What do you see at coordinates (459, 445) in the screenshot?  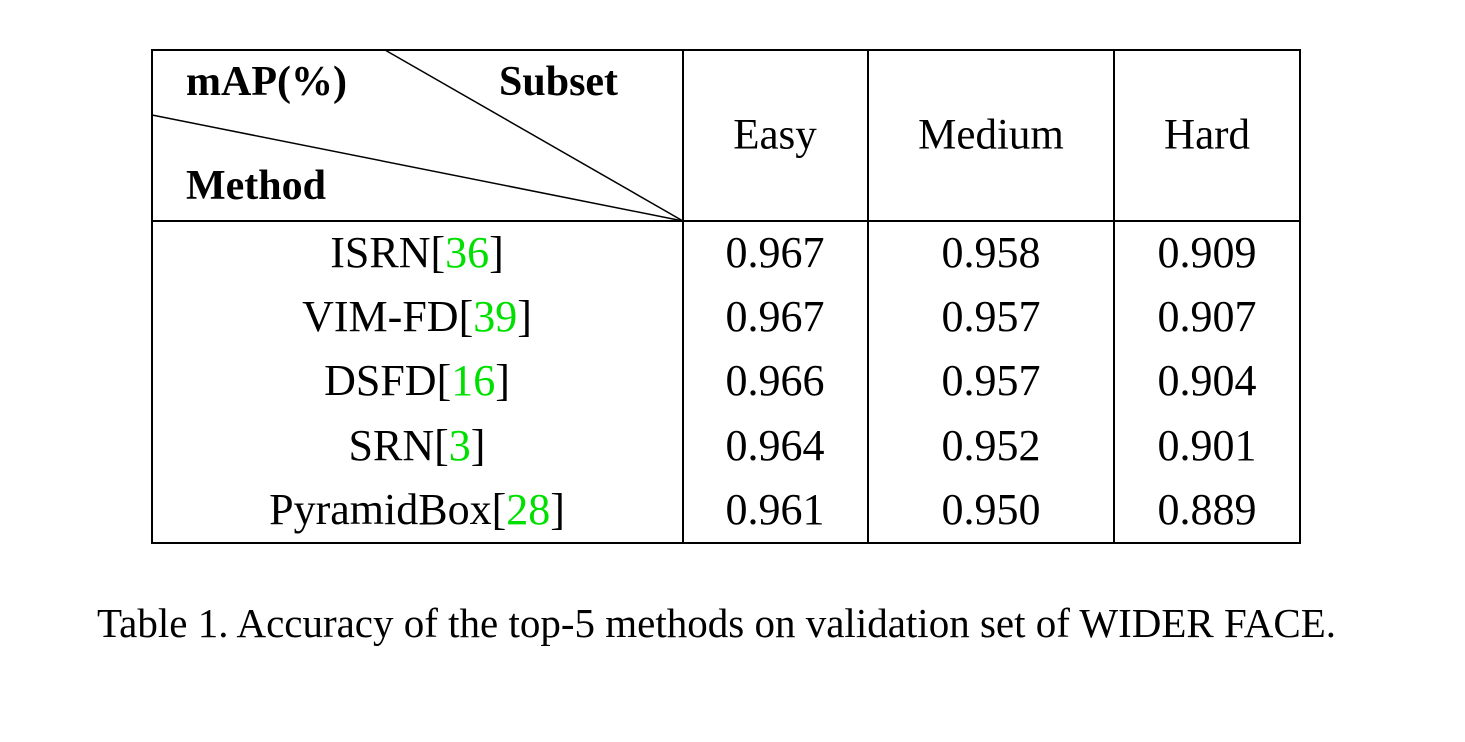 I see `citation: 3` at bounding box center [459, 445].